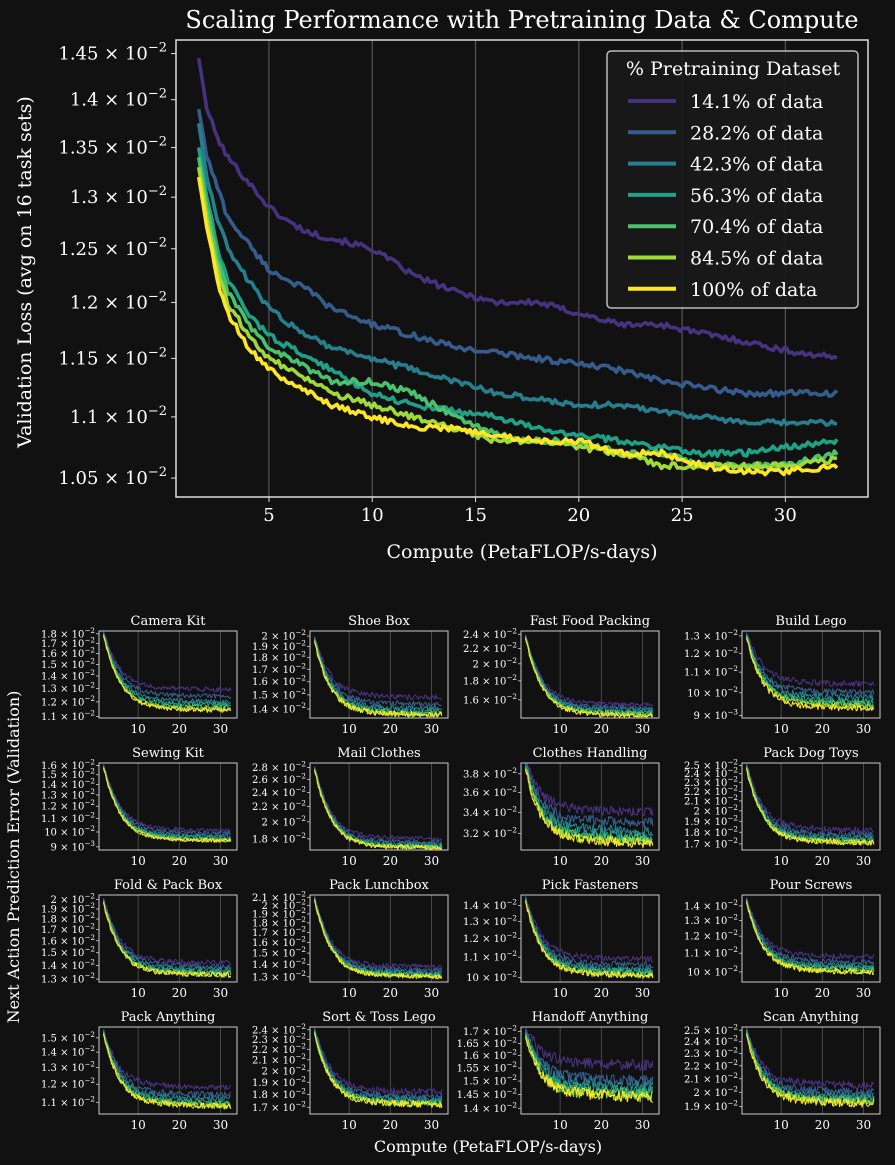  I want to click on subplot-y-tick-label: 1.65 × 10⁻², so click(487, 1042).